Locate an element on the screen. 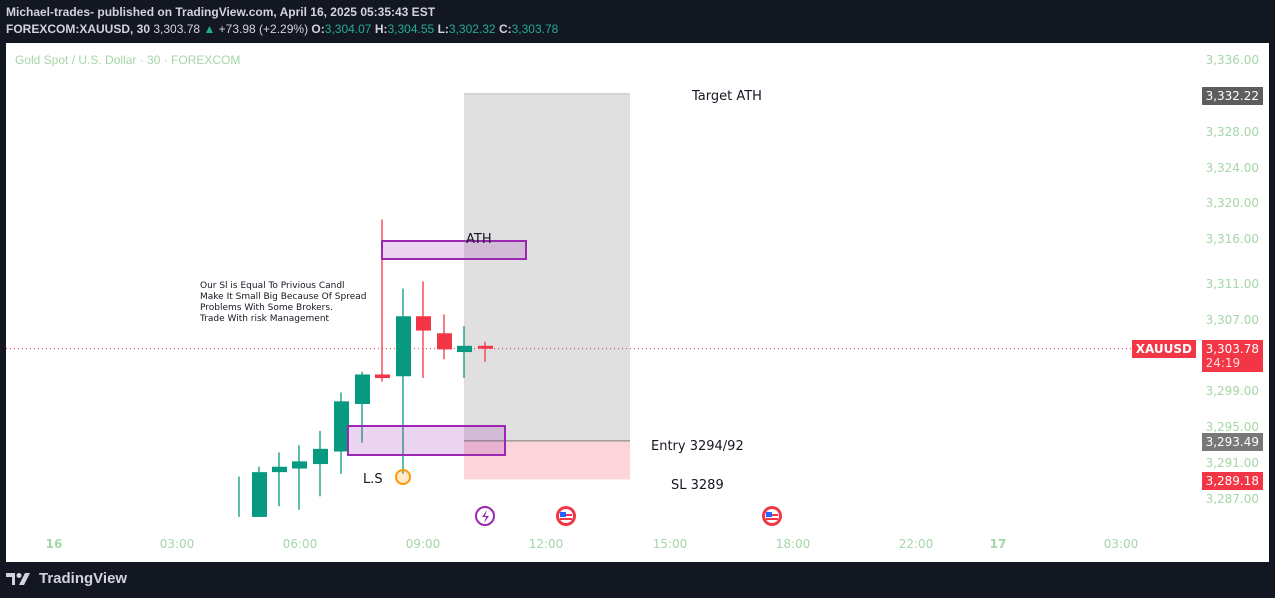  last-price: 3,303.78 is located at coordinates (177, 29).